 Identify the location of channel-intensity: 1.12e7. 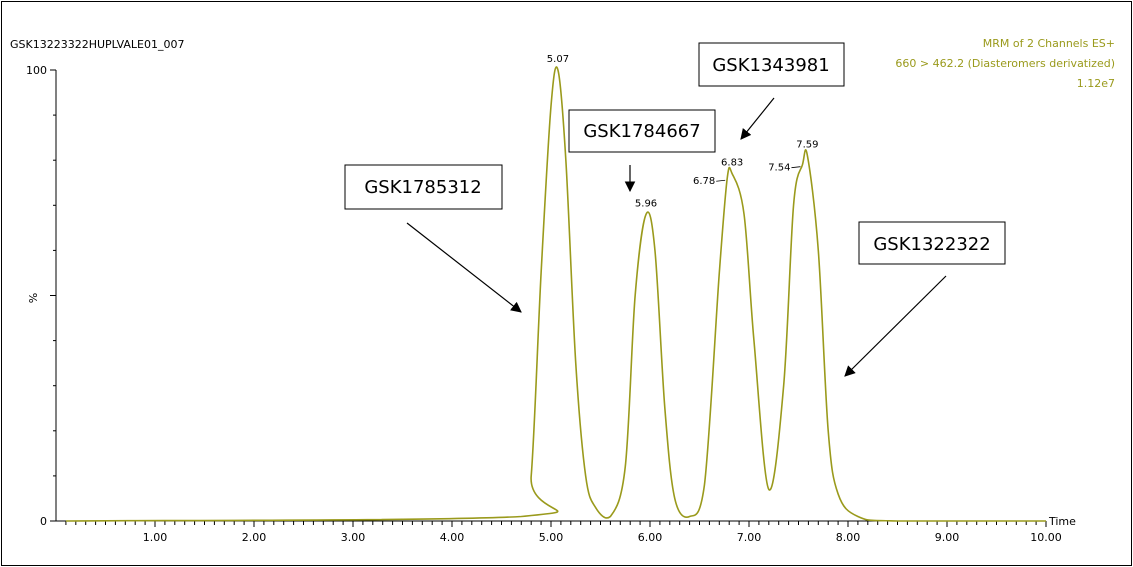
(1096, 83).